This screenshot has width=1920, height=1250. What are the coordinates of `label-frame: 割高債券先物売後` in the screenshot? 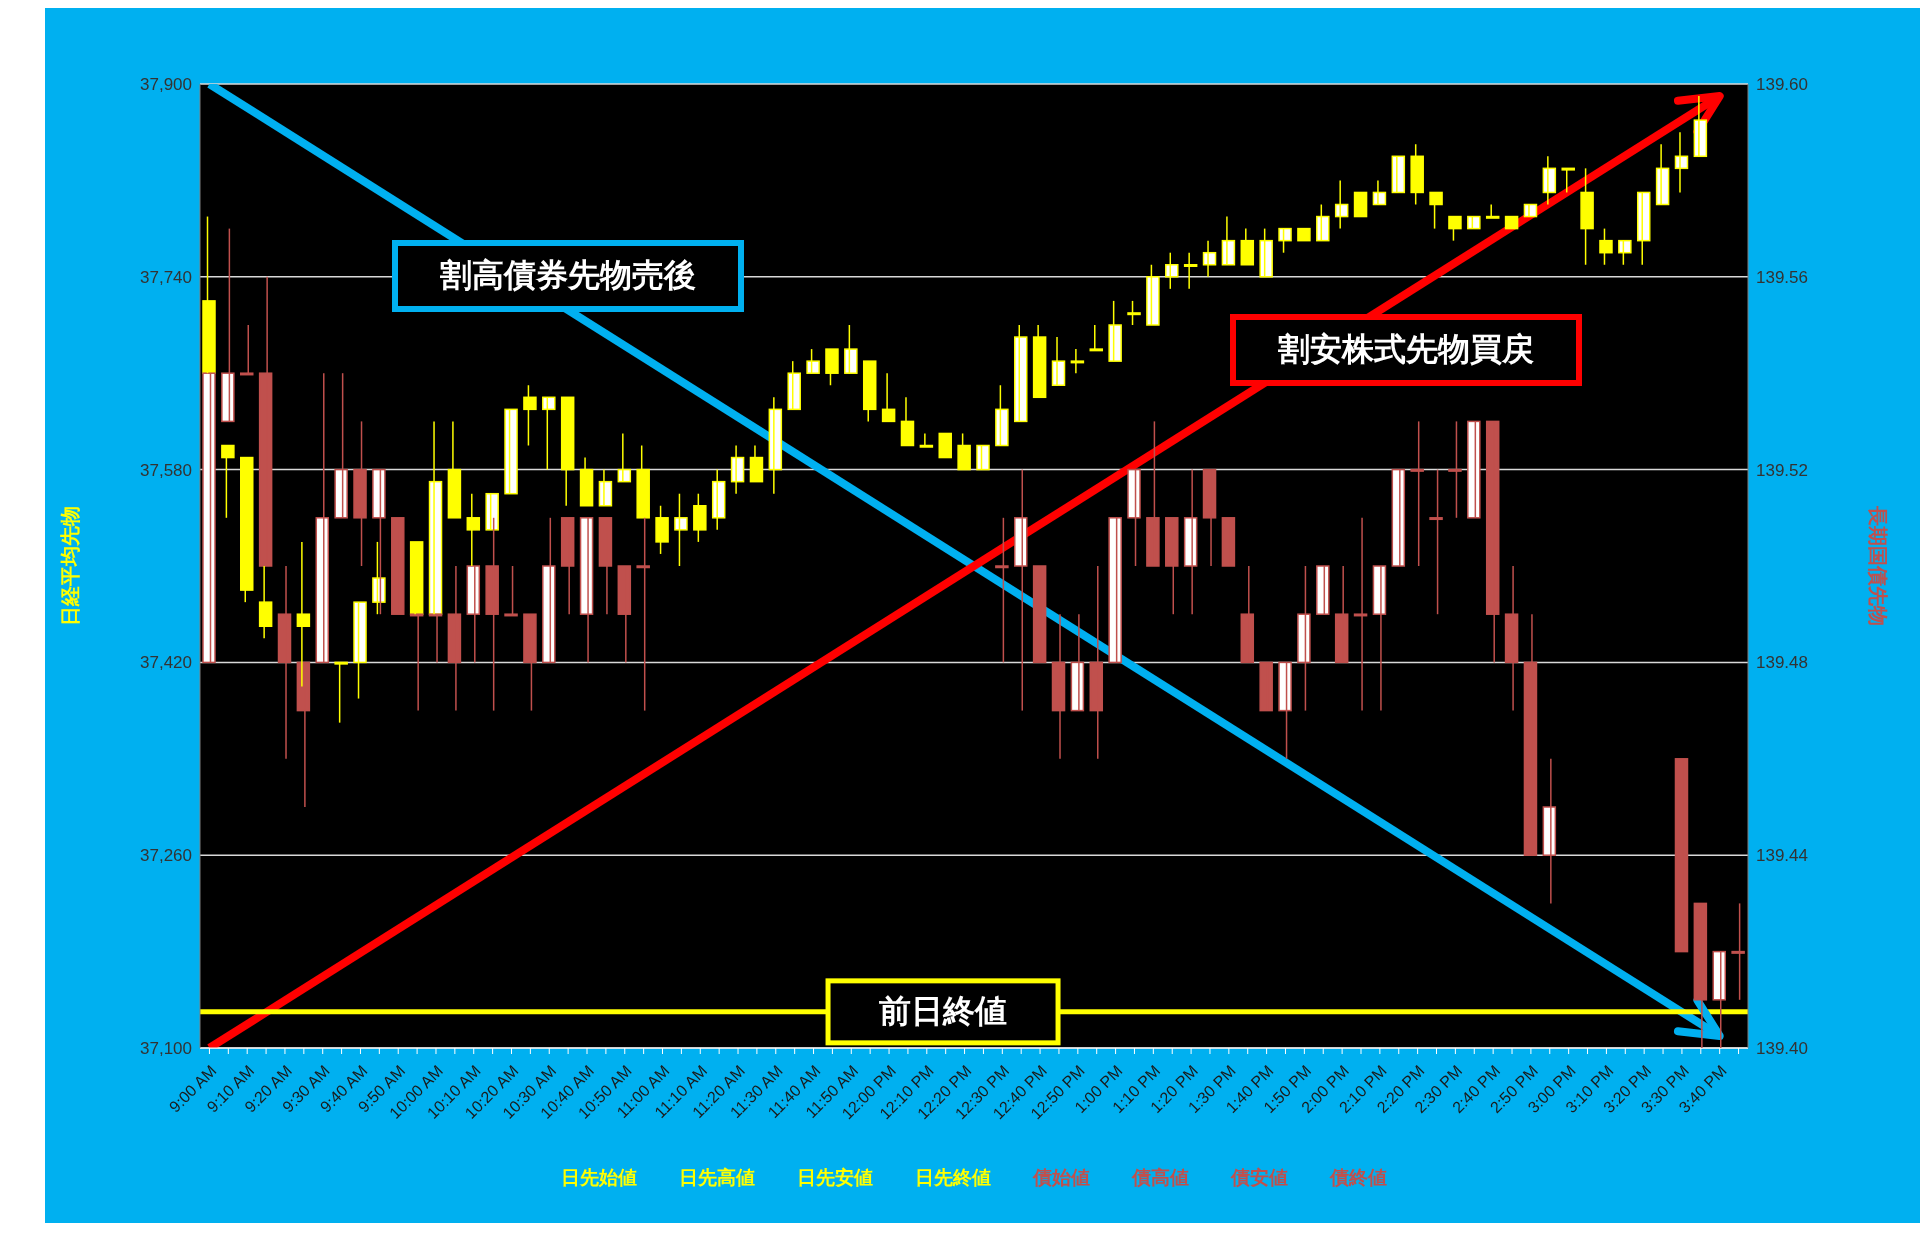 It's located at (568, 276).